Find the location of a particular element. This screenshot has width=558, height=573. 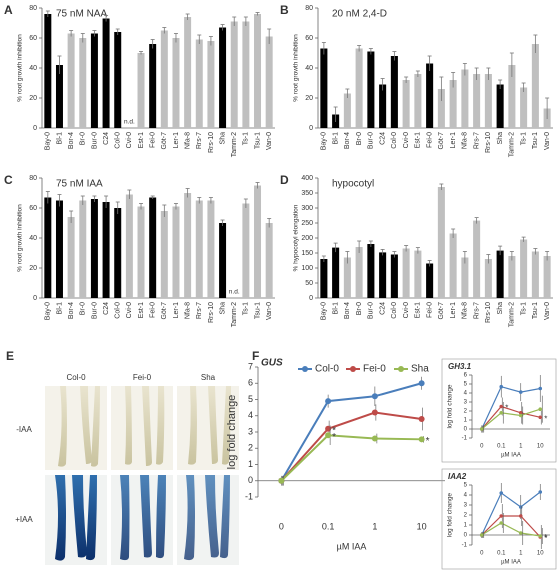

x-tick-label: Rrs-7 is located at coordinates (476, 140).